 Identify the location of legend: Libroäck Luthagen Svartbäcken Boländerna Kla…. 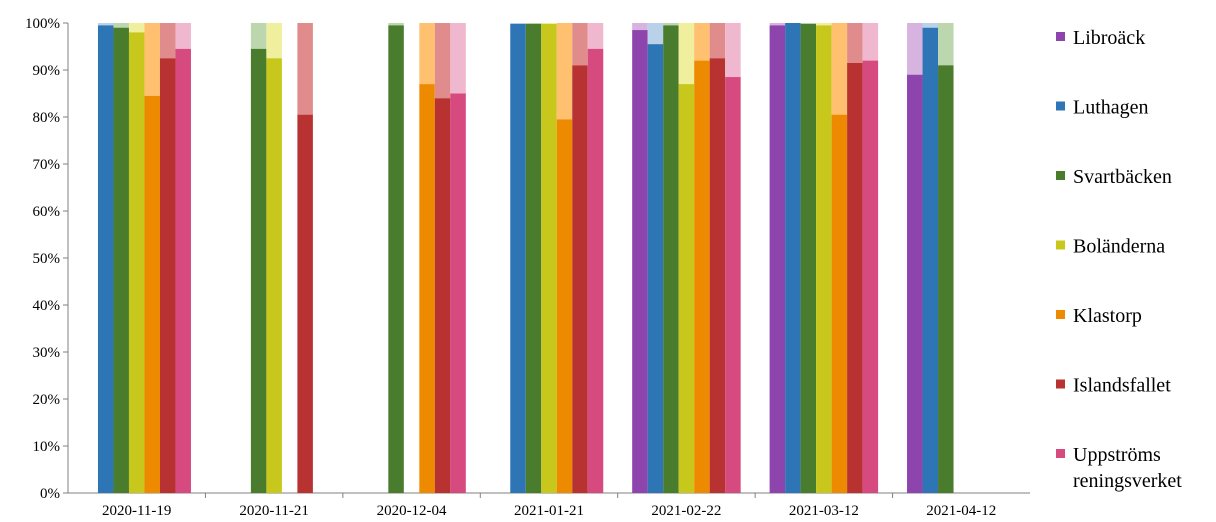
(1119, 259).